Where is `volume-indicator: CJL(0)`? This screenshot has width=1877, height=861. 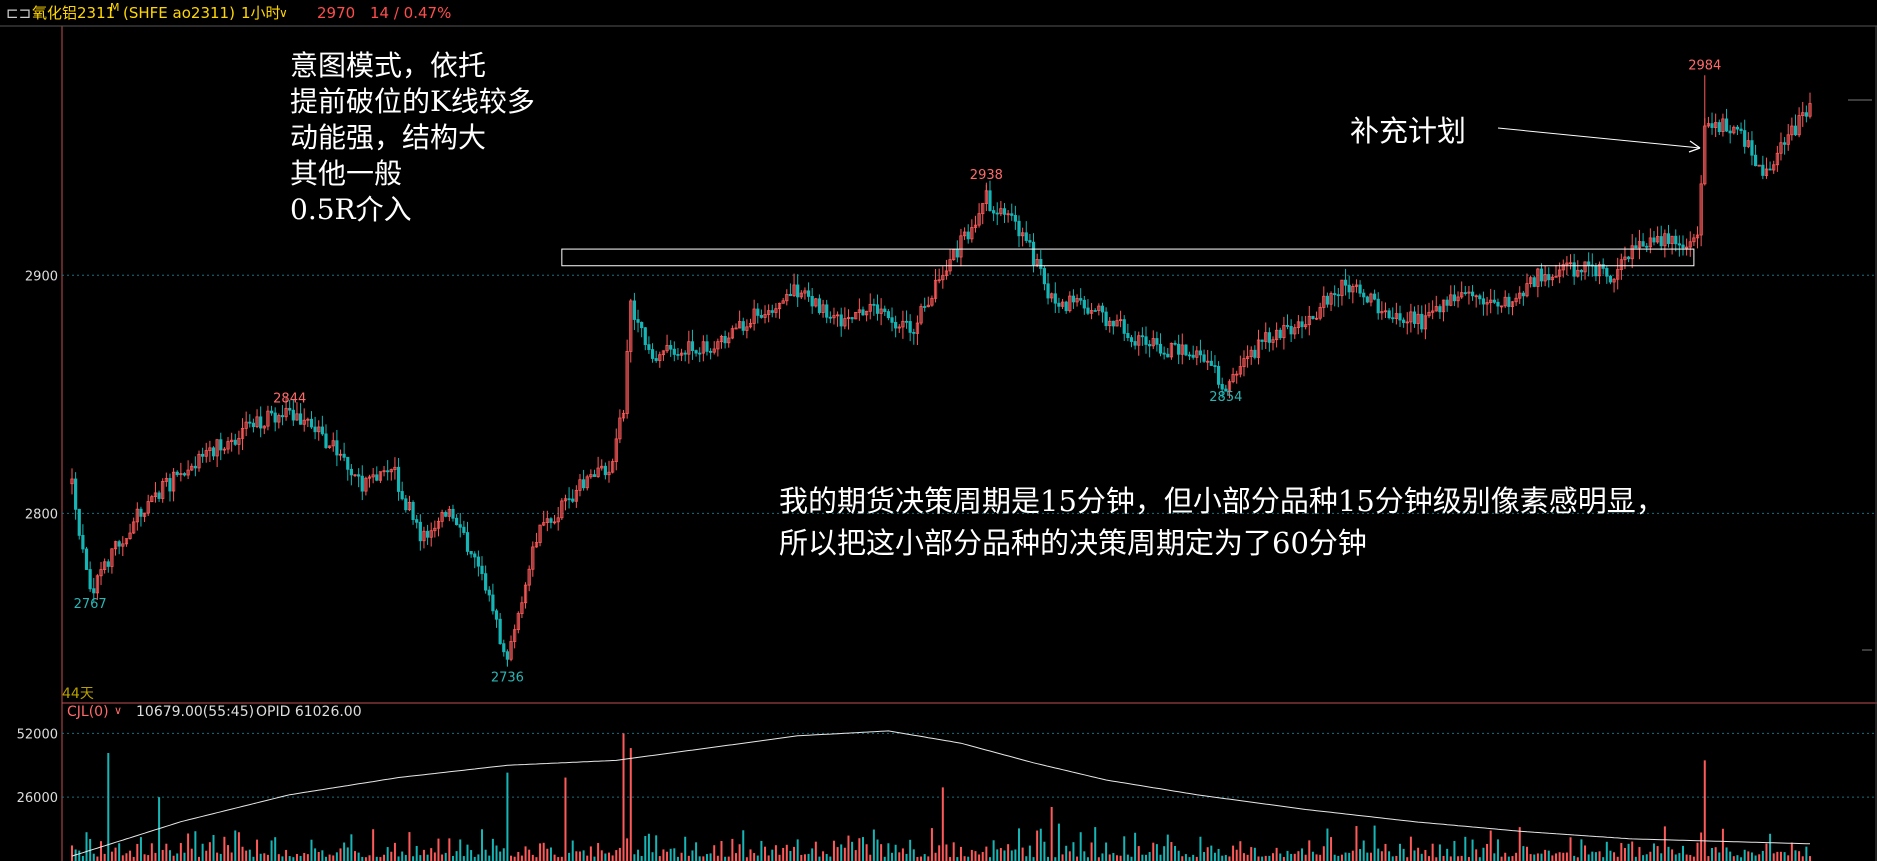
volume-indicator: CJL(0) is located at coordinates (88, 712).